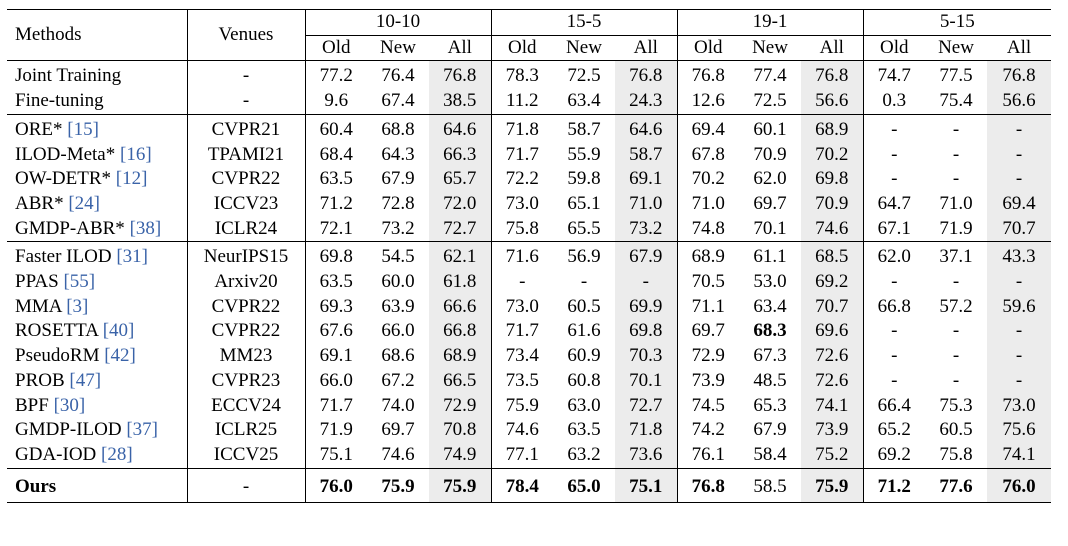  What do you see at coordinates (770, 47) in the screenshot?
I see `subcol-header-new: New` at bounding box center [770, 47].